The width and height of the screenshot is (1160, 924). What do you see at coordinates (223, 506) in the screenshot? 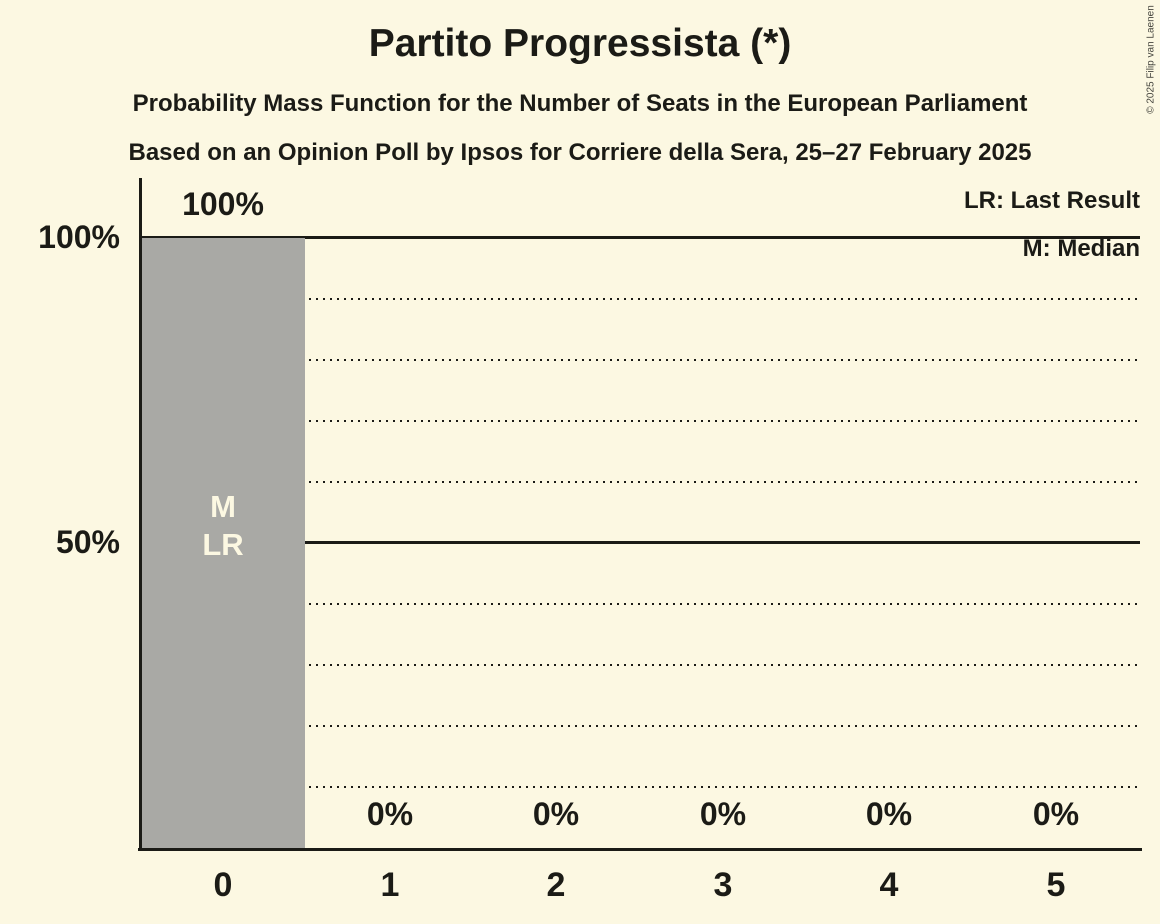
I see `median-marker: M` at bounding box center [223, 506].